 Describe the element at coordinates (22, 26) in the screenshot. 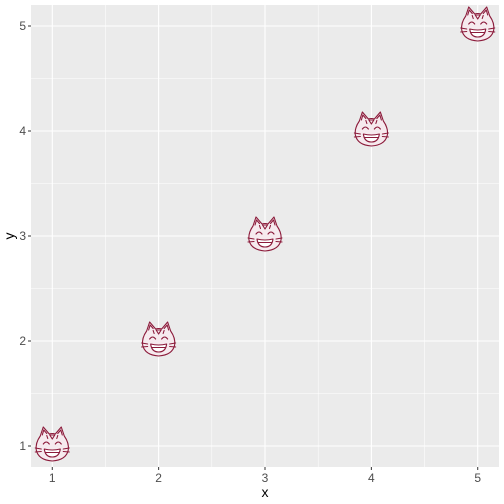

I see `y-tick-label: 5` at that location.